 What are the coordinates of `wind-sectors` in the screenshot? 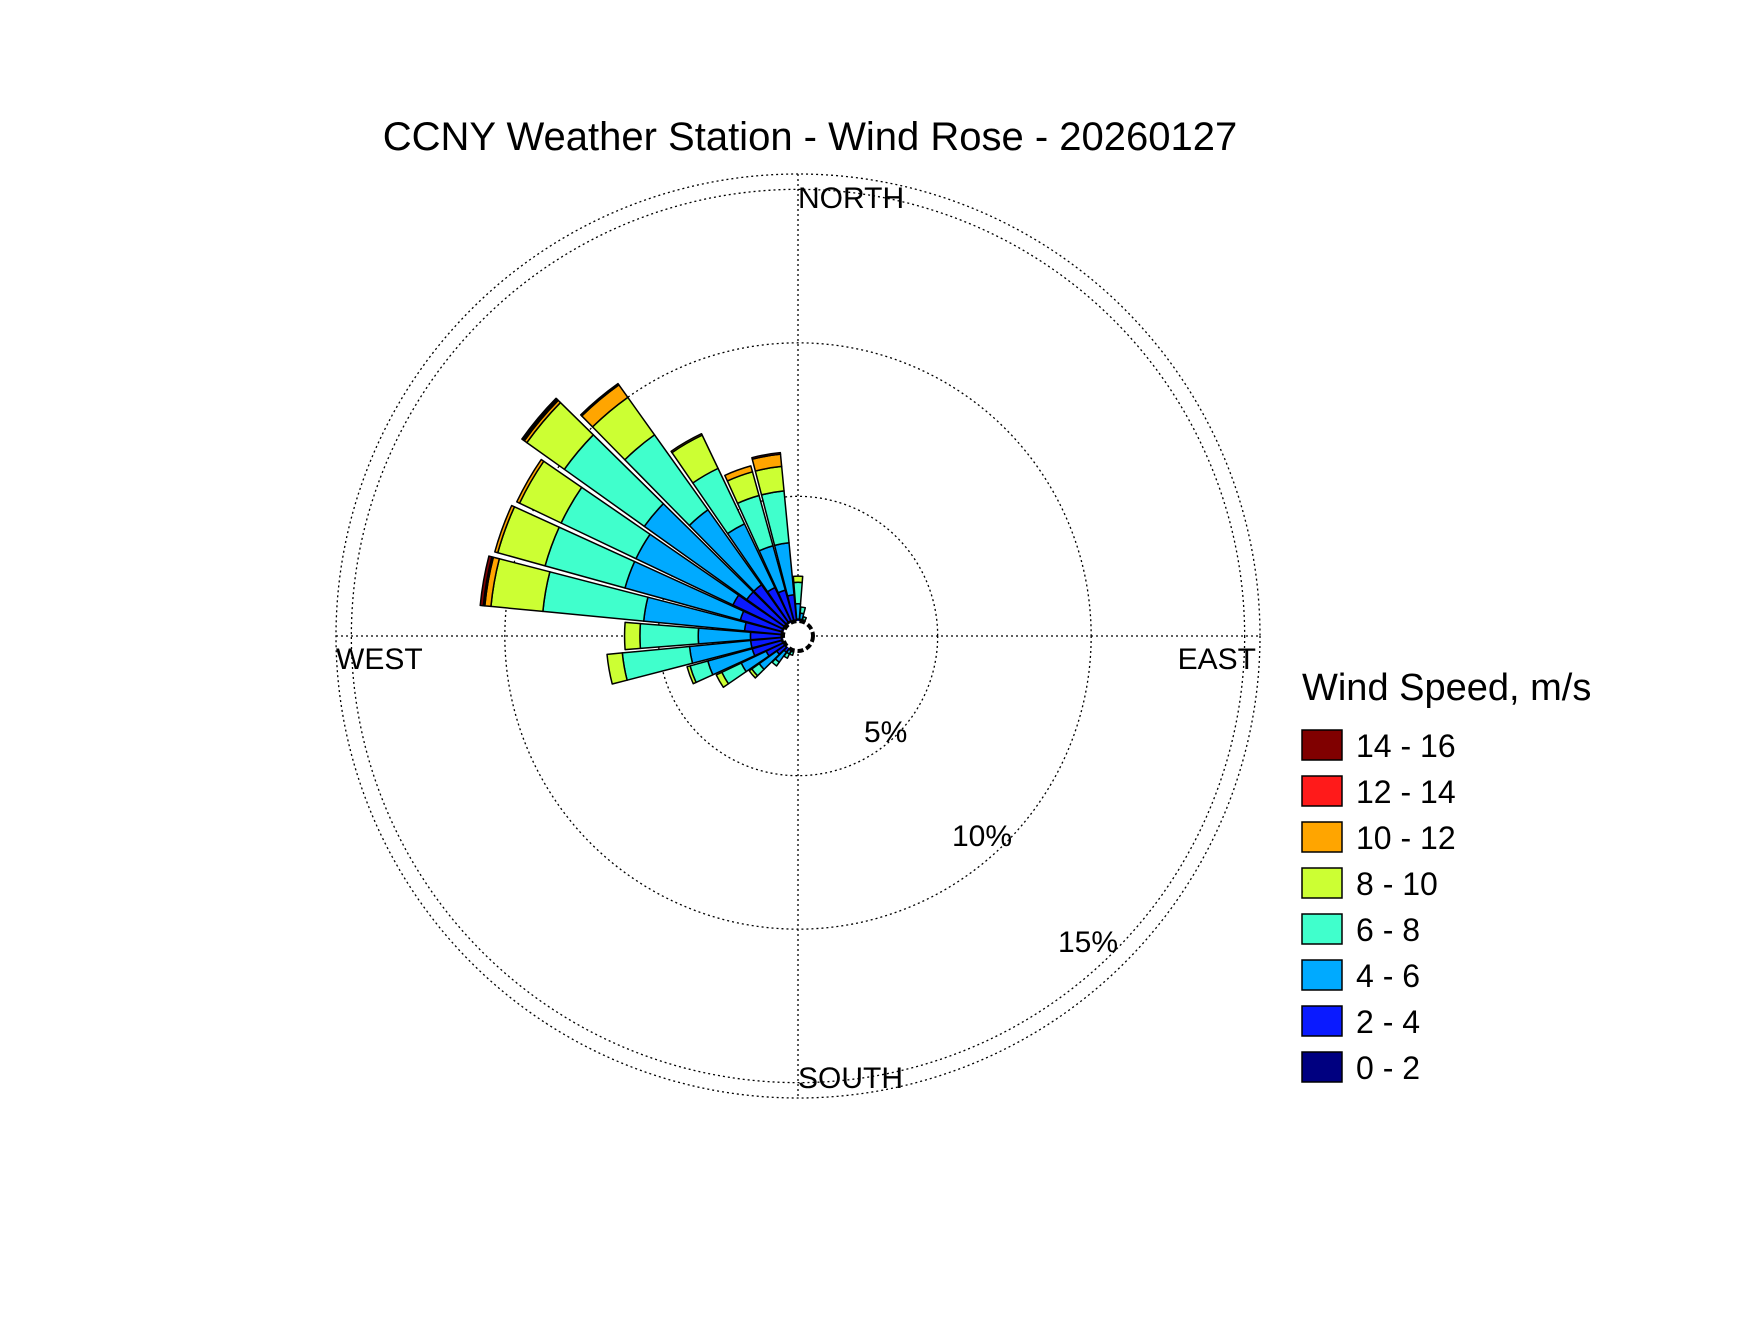 It's located at (643, 536).